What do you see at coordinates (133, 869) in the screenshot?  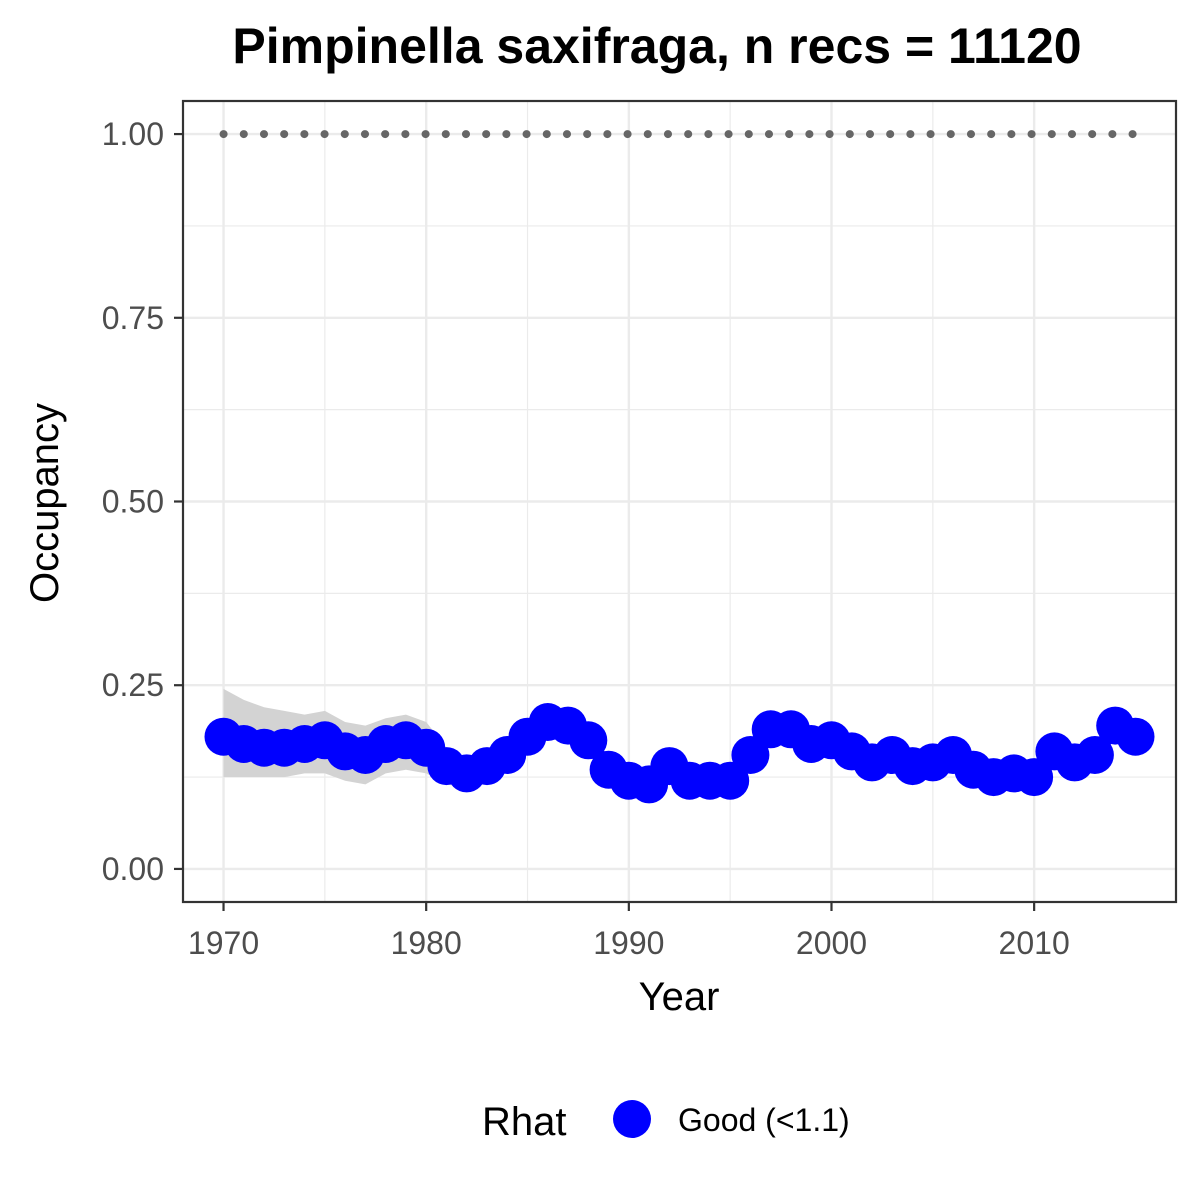 I see `y-tick-label: 0.00` at bounding box center [133, 869].